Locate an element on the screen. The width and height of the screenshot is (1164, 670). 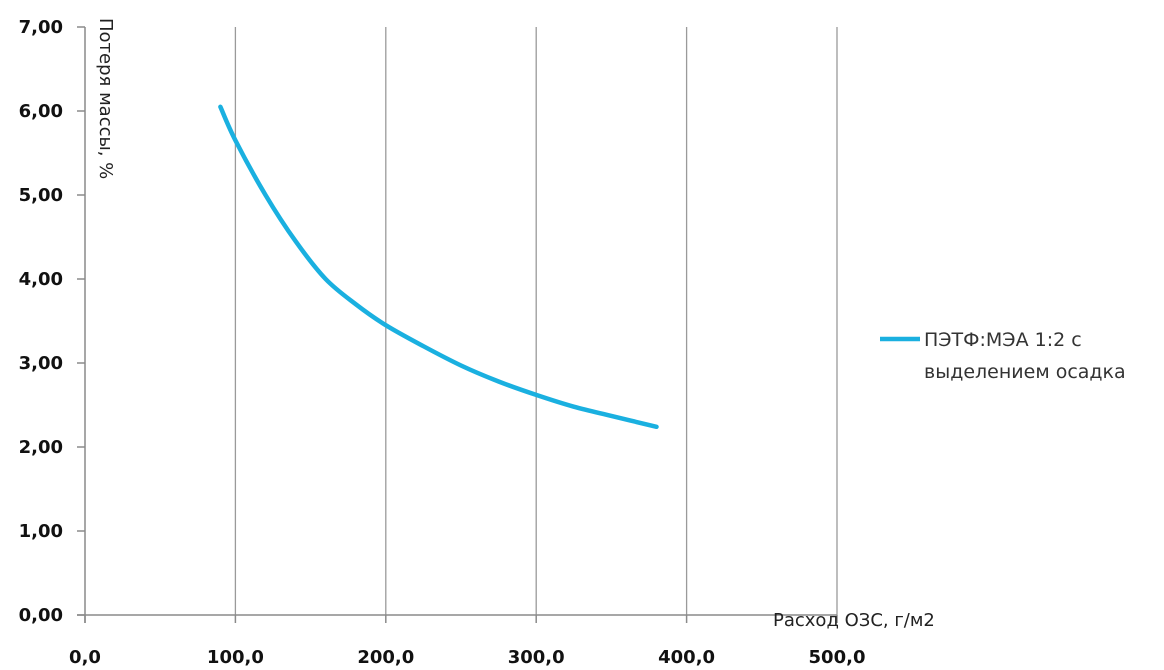
y-tick-label: 4,00 is located at coordinates (41, 279).